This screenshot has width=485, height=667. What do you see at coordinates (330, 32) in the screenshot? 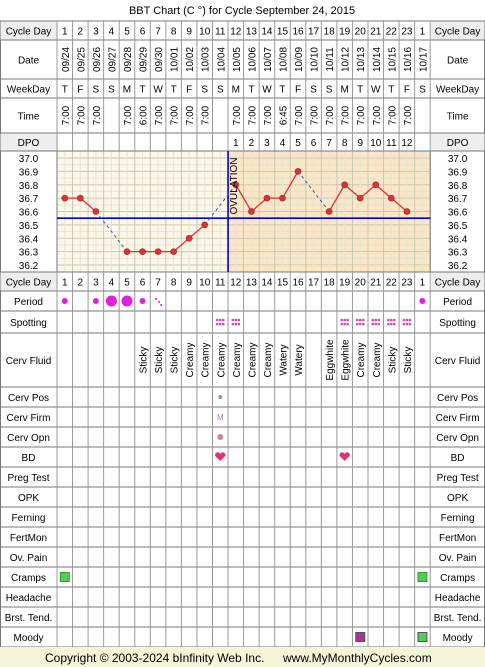
I see `cycle-day-number: 18` at bounding box center [330, 32].